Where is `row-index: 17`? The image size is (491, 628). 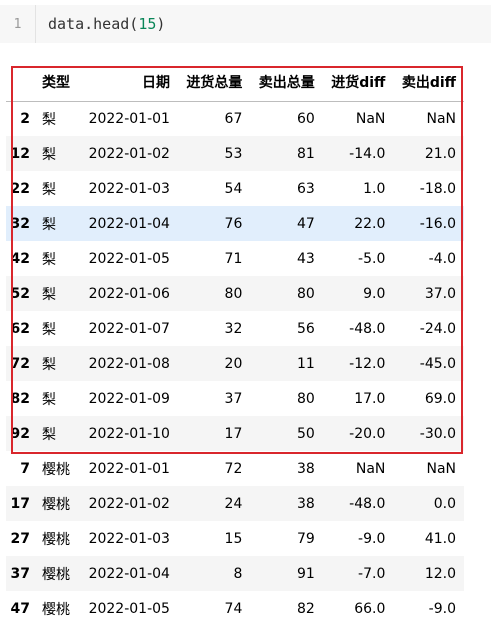
row-index: 17 is located at coordinates (20, 503).